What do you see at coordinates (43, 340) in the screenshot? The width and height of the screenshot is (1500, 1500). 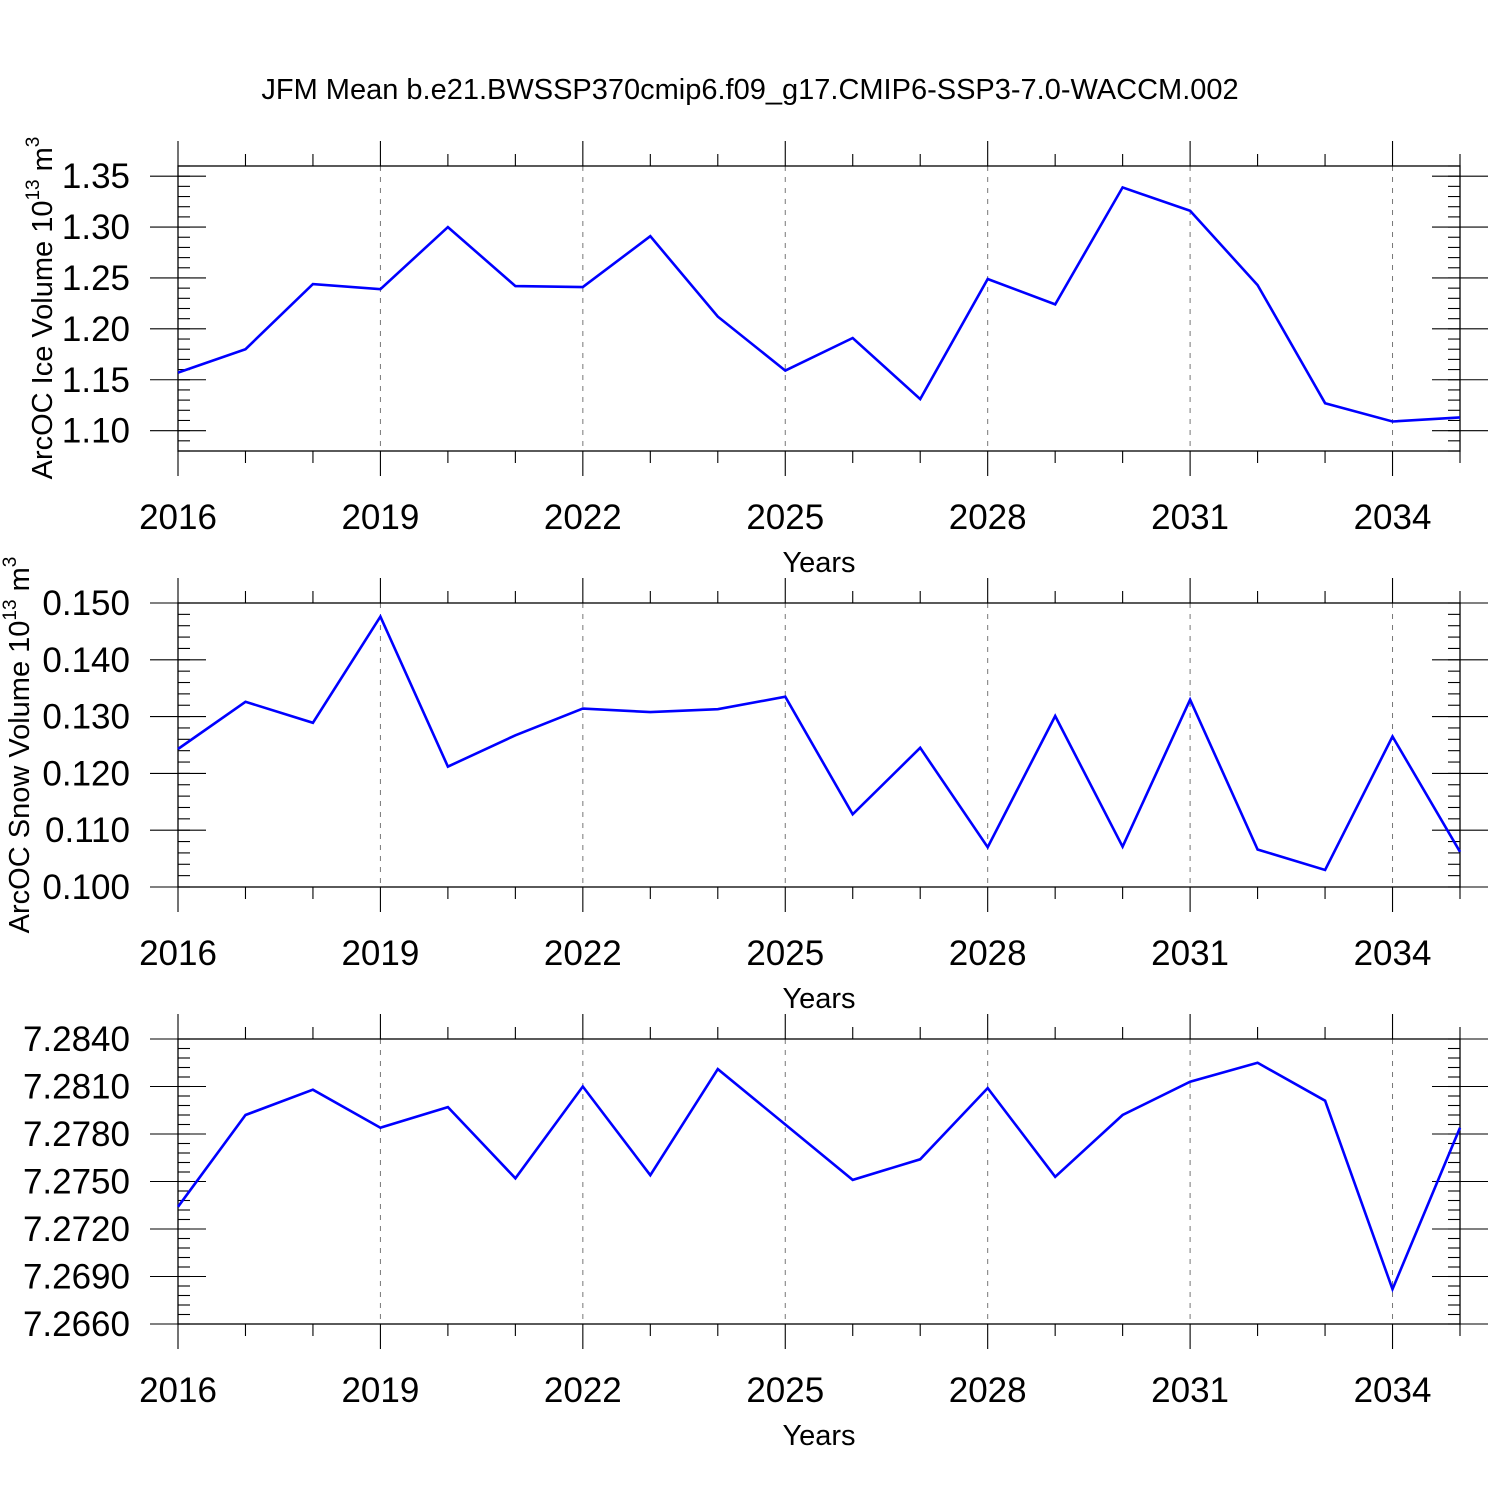 I see `y-axis-title-text: ArcOC Ice Volume 10` at bounding box center [43, 340].